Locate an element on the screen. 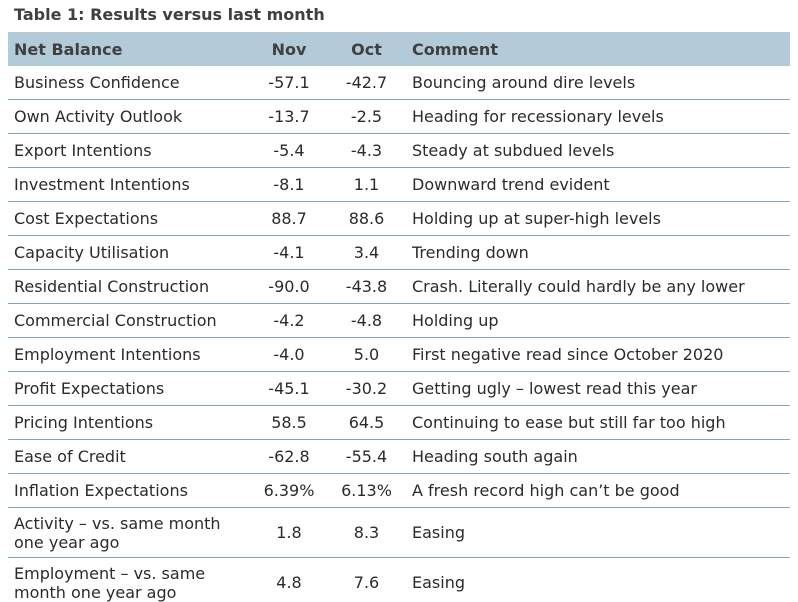 The height and width of the screenshot is (602, 798). header-comment: Comment is located at coordinates (455, 49).